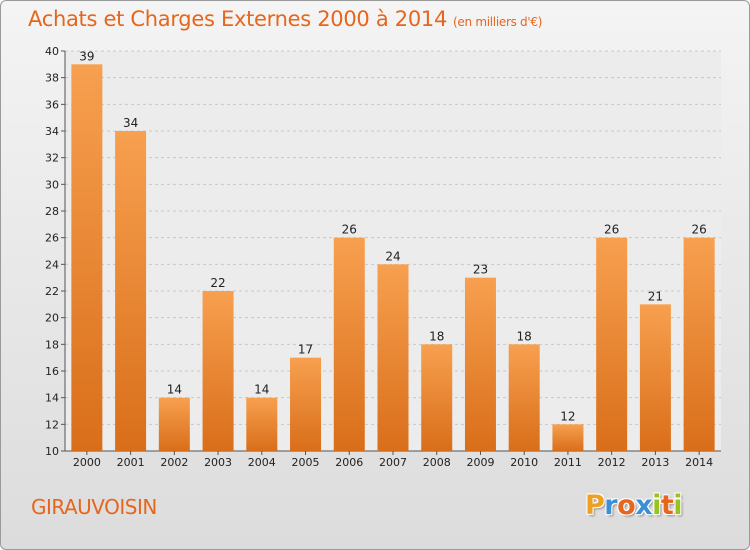 This screenshot has height=550, width=750. I want to click on y-tick-label: 34, so click(52, 131).